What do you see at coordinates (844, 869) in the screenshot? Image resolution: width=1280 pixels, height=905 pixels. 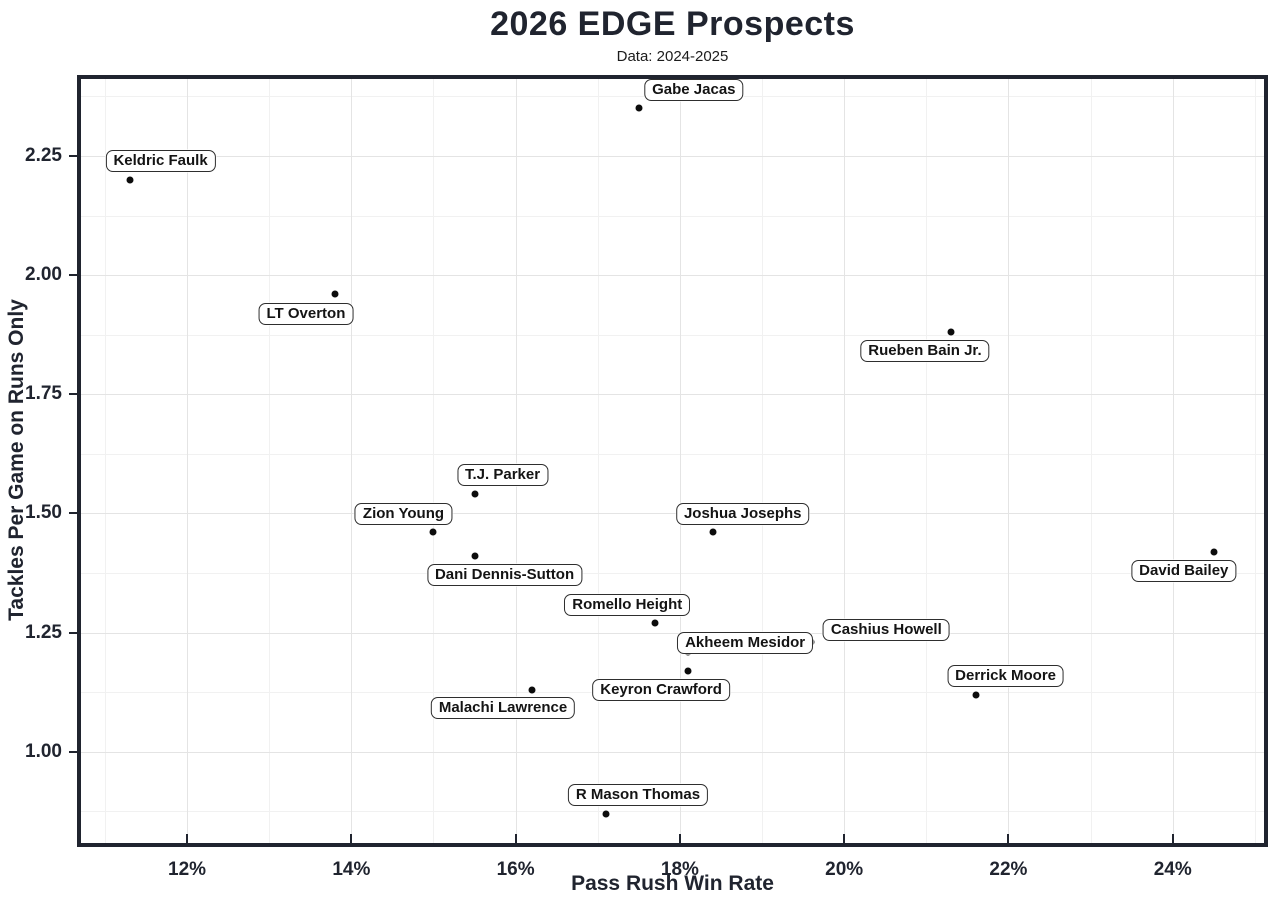 I see `x-tick-label: 20%` at bounding box center [844, 869].